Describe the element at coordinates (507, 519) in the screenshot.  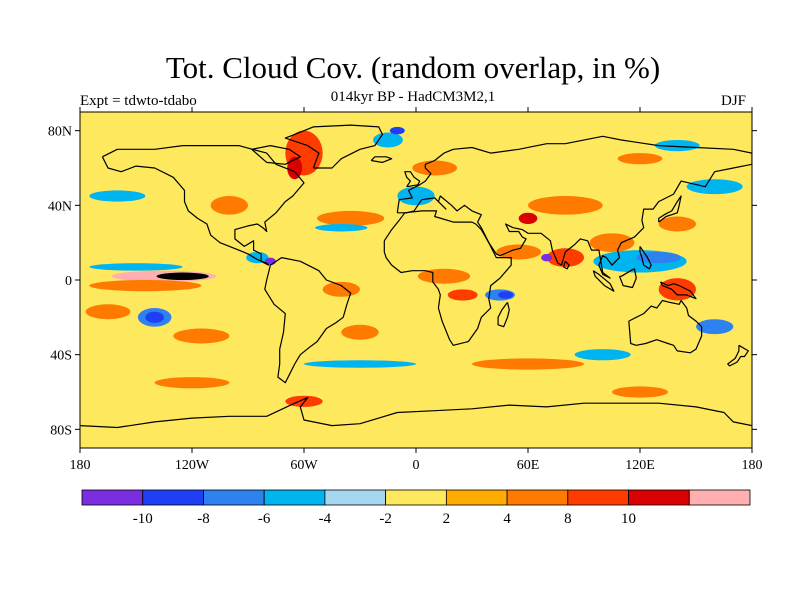
I see `colorbar-label: 4` at that location.